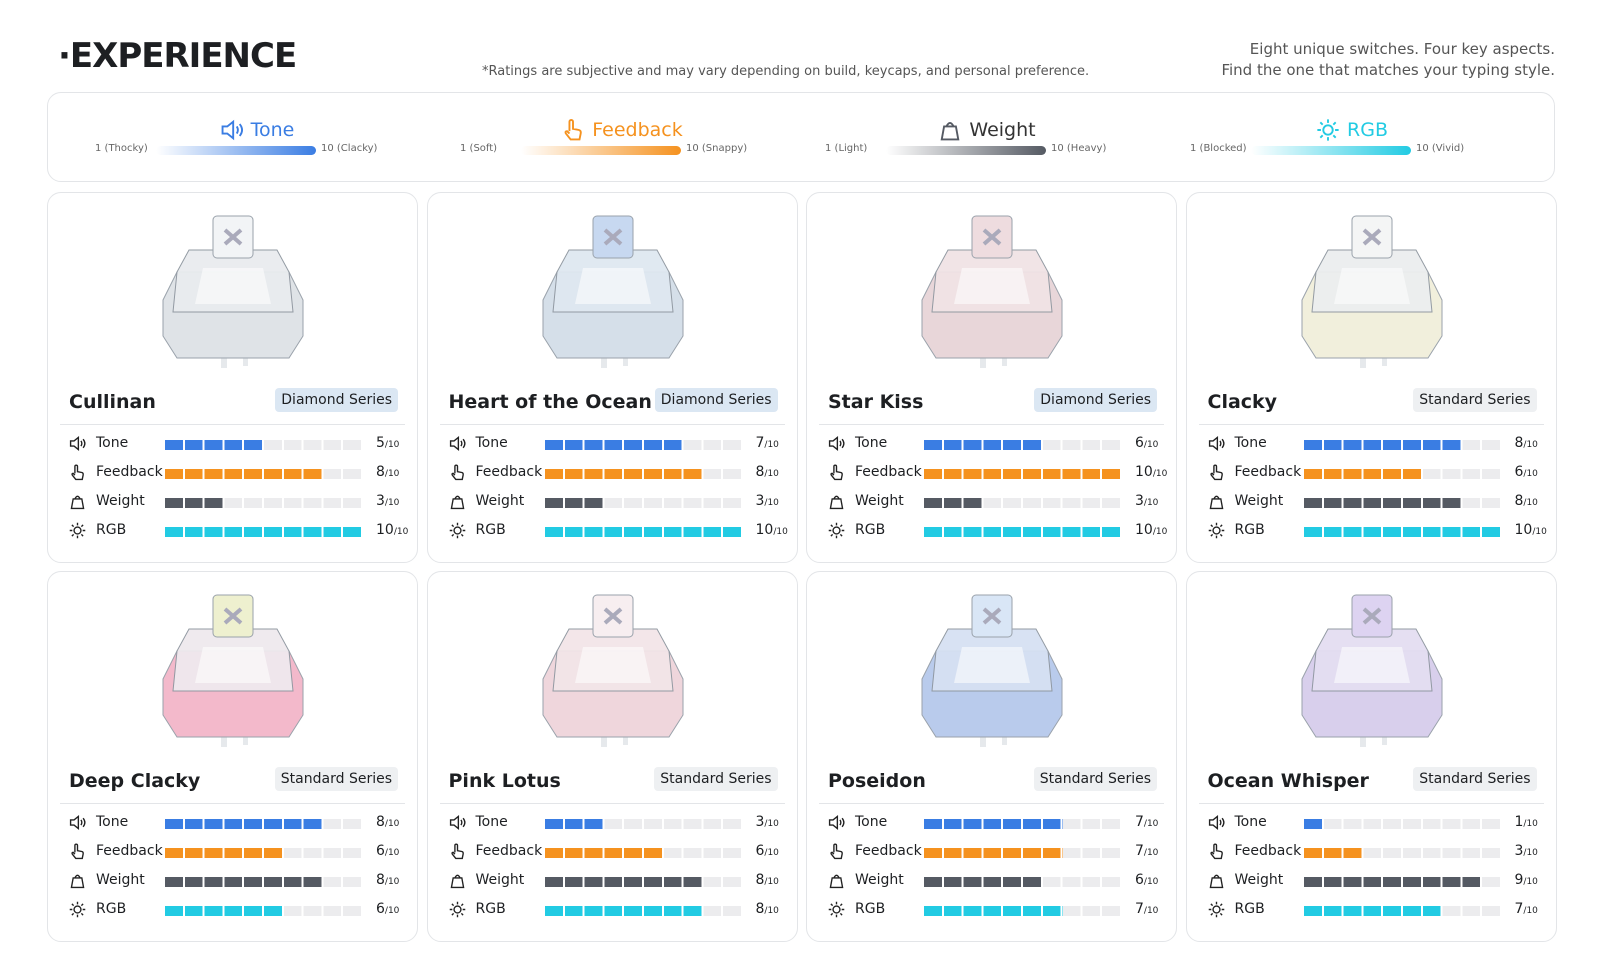 Image resolution: width=1600 pixels, height=968 pixels. Describe the element at coordinates (717, 148) in the screenshot. I see `legend-high: 10 (Snappy)` at that location.